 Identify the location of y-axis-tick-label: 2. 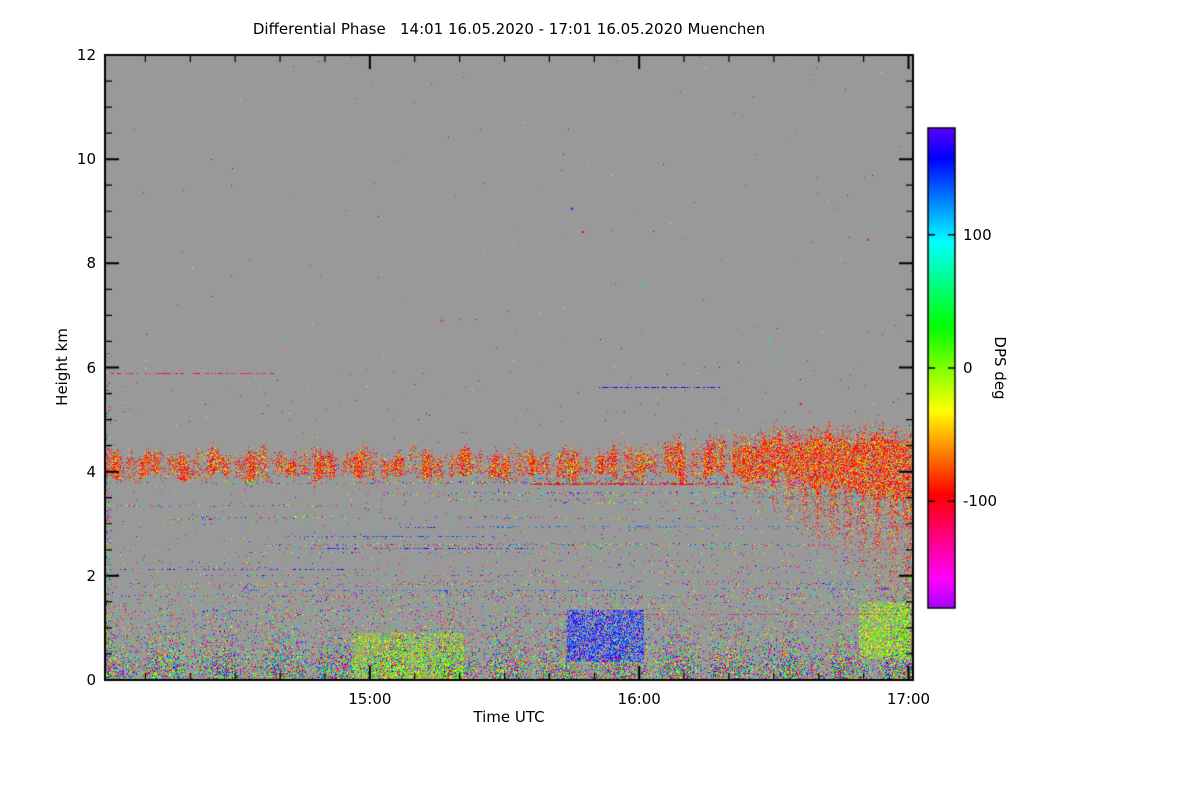
(91, 575).